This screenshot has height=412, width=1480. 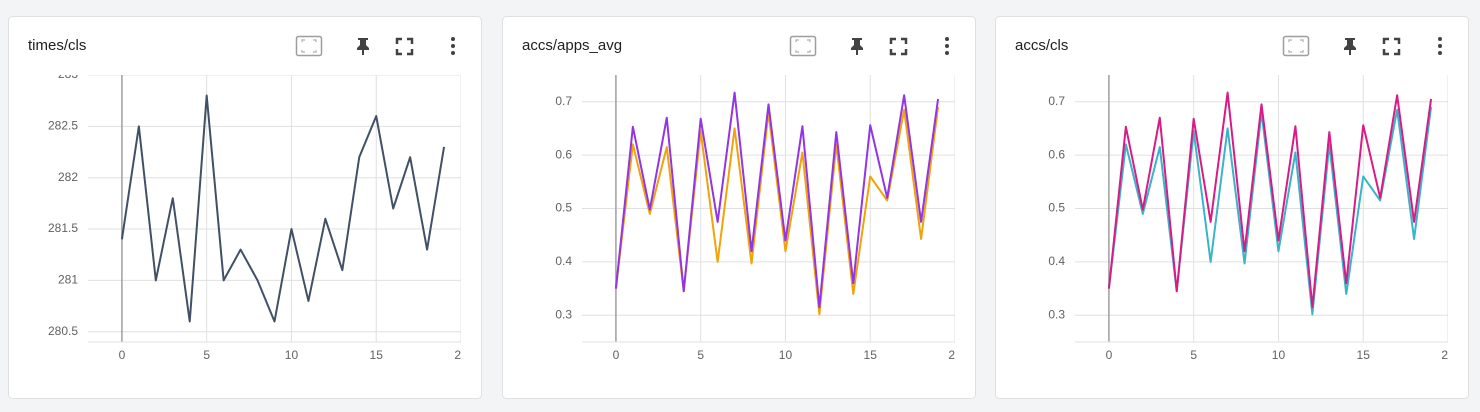 What do you see at coordinates (63, 126) in the screenshot?
I see `y-tick-label: 282.5` at bounding box center [63, 126].